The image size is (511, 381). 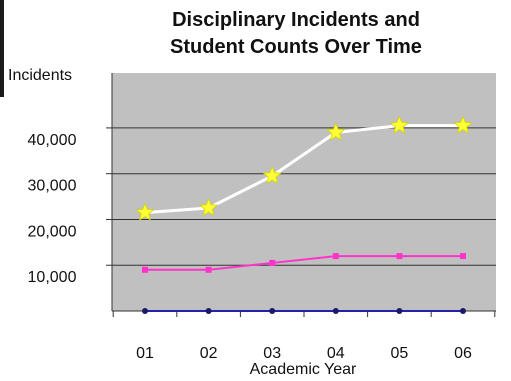 What do you see at coordinates (52, 140) in the screenshot?
I see `y-tick-label-3: 40,000` at bounding box center [52, 140].